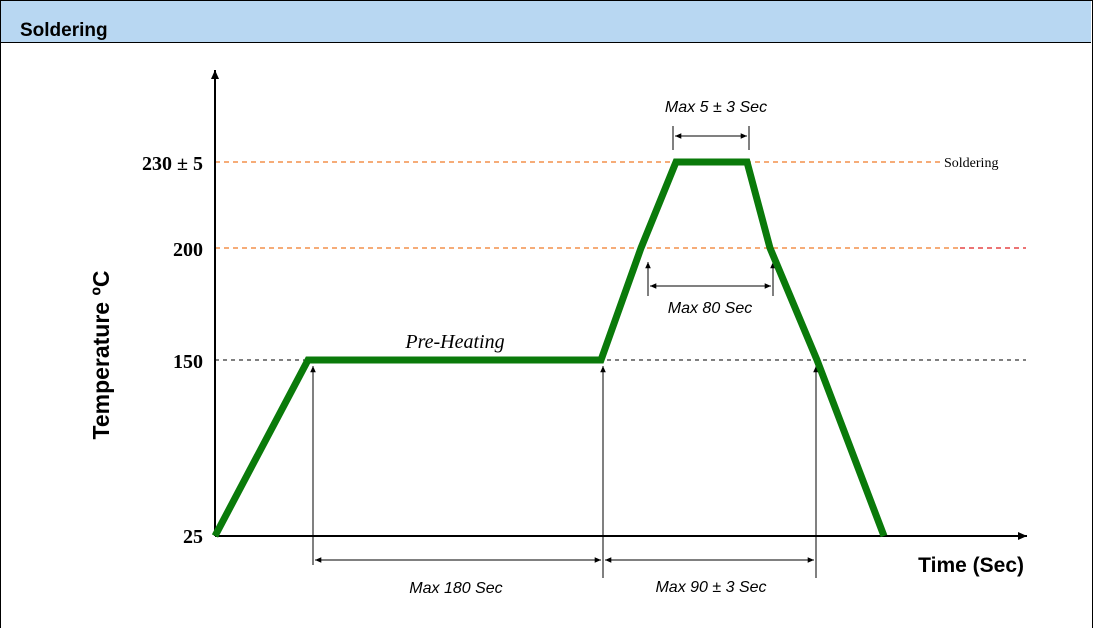 This screenshot has width=1093, height=628. I want to click on max-80-label: Max 80 Sec, so click(710, 308).